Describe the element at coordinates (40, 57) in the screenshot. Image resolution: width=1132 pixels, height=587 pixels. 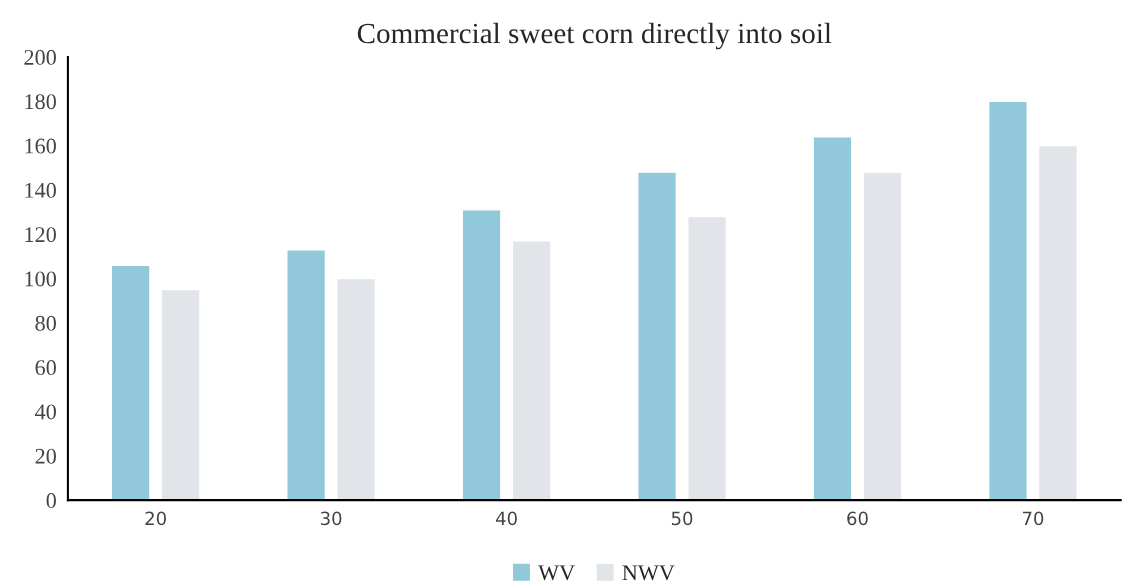
I see `y-tick-label: 200` at that location.